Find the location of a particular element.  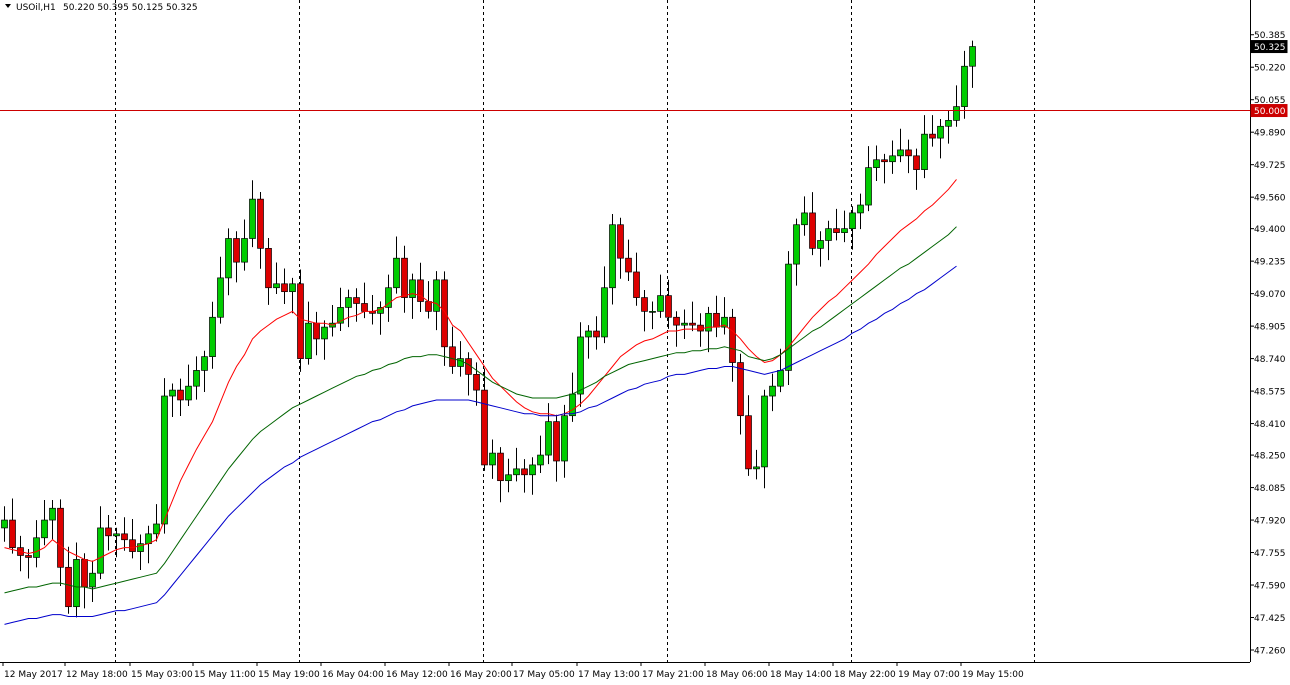

symbol-label: USOil,H1 is located at coordinates (36, 8).